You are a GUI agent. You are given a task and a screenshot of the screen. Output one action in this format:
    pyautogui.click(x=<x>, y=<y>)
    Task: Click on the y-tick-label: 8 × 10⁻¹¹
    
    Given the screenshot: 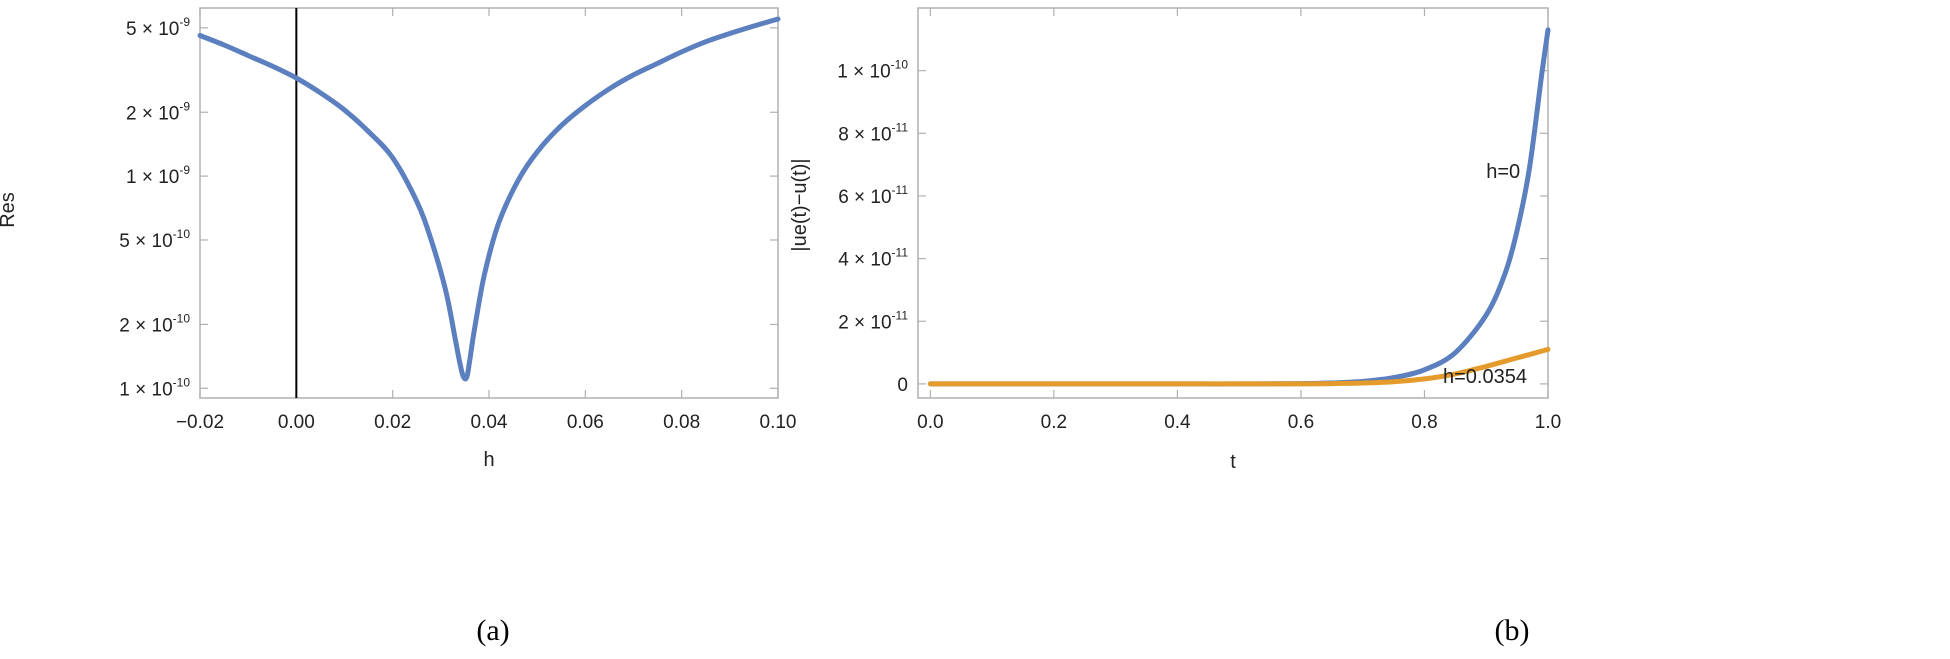 What is the action you would take?
    pyautogui.click(x=873, y=132)
    